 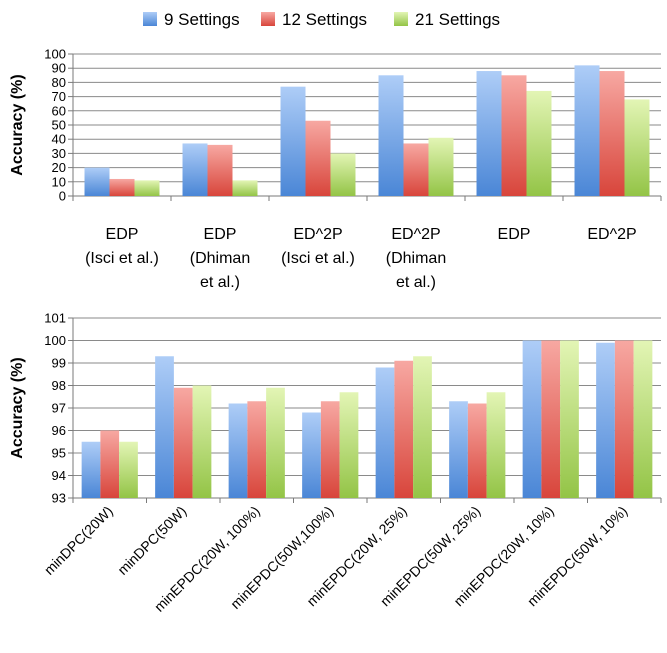 I want to click on bar-top-s2-c4, so click(x=416, y=169).